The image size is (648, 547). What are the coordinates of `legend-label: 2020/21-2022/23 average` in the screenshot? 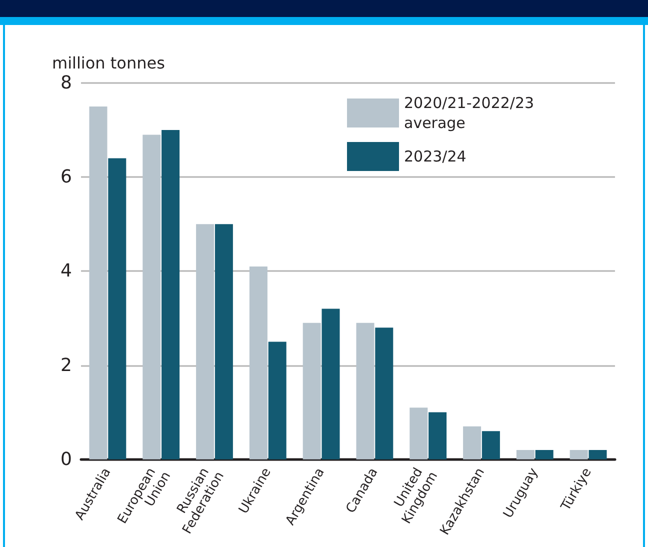 It's located at (471, 113).